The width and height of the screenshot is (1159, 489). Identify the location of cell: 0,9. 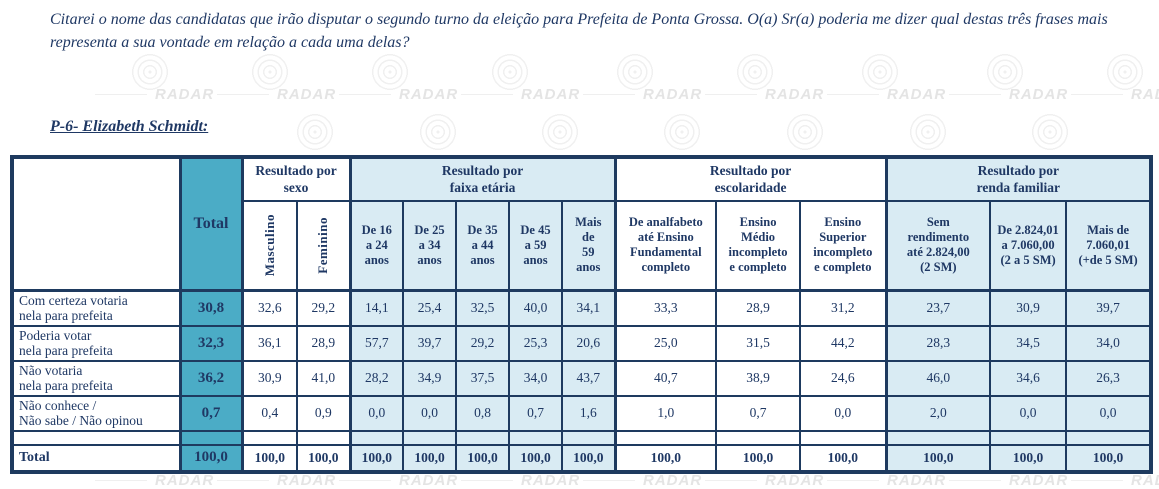
(323, 413).